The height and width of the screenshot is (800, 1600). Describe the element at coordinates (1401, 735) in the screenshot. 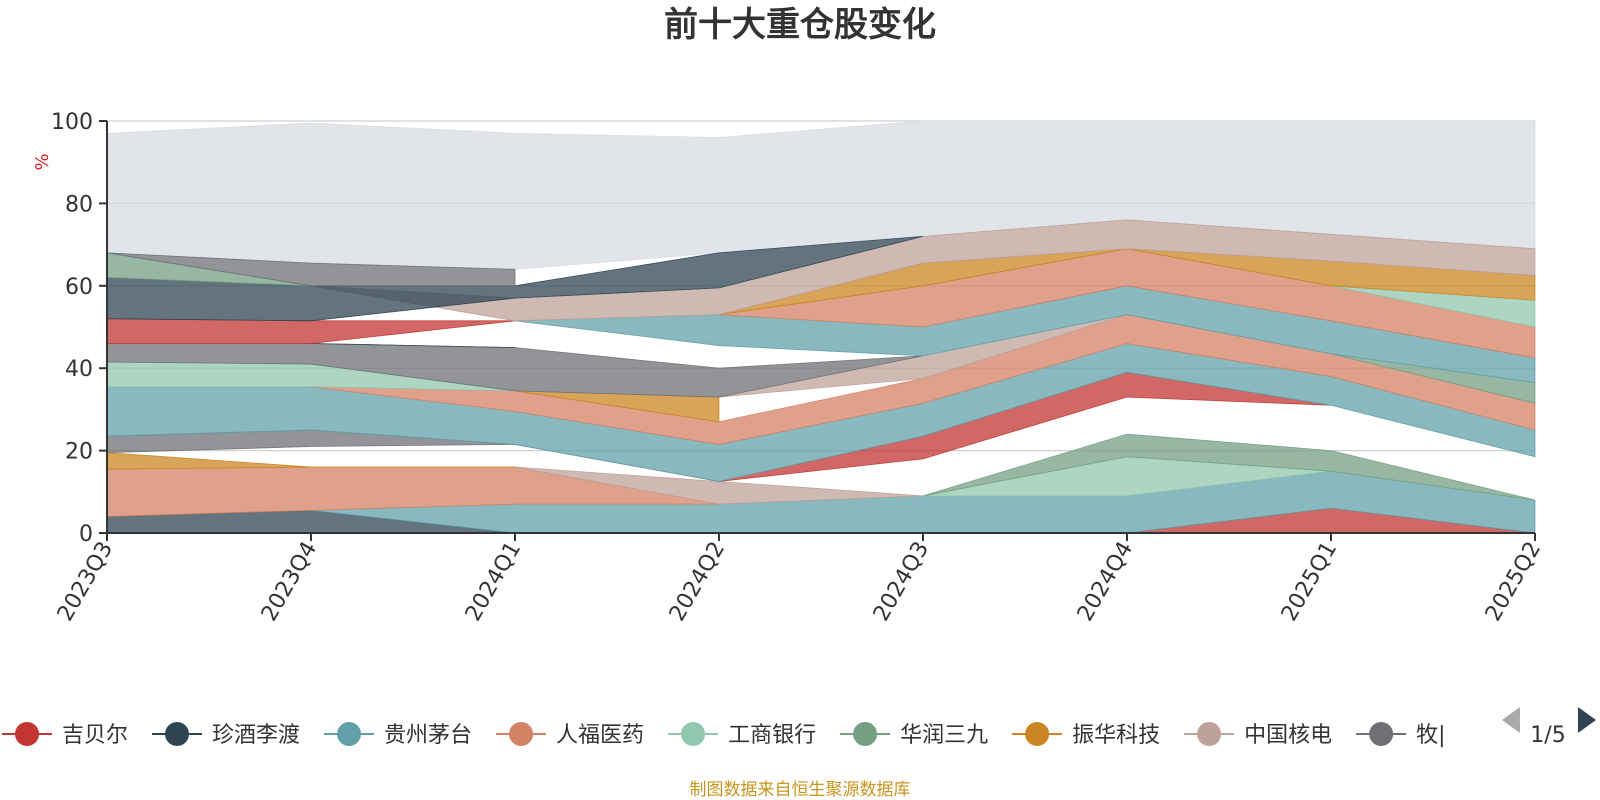

I see `legend-item: 牧|` at that location.